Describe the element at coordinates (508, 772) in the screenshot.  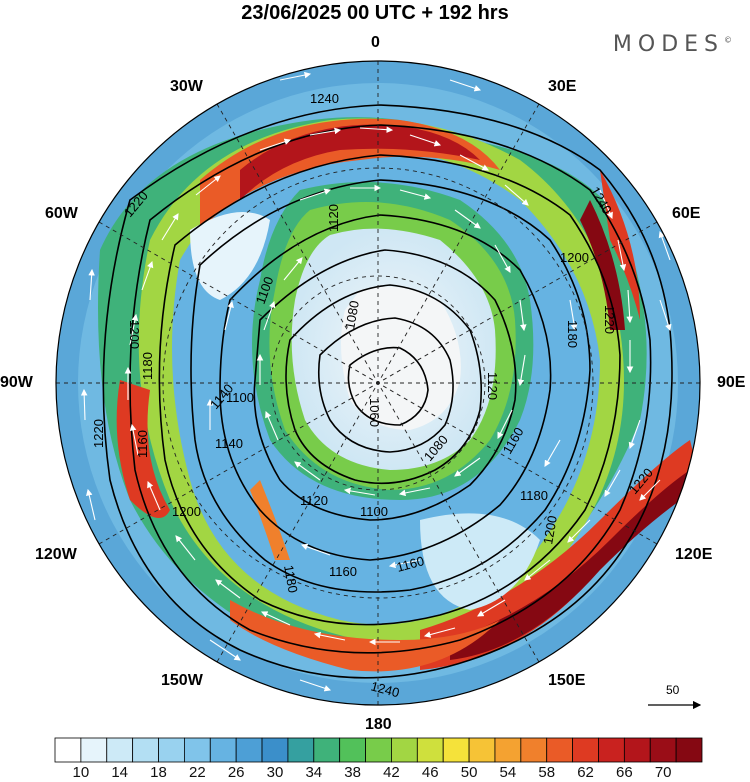
I see `colorbar-tick-label: 54` at that location.